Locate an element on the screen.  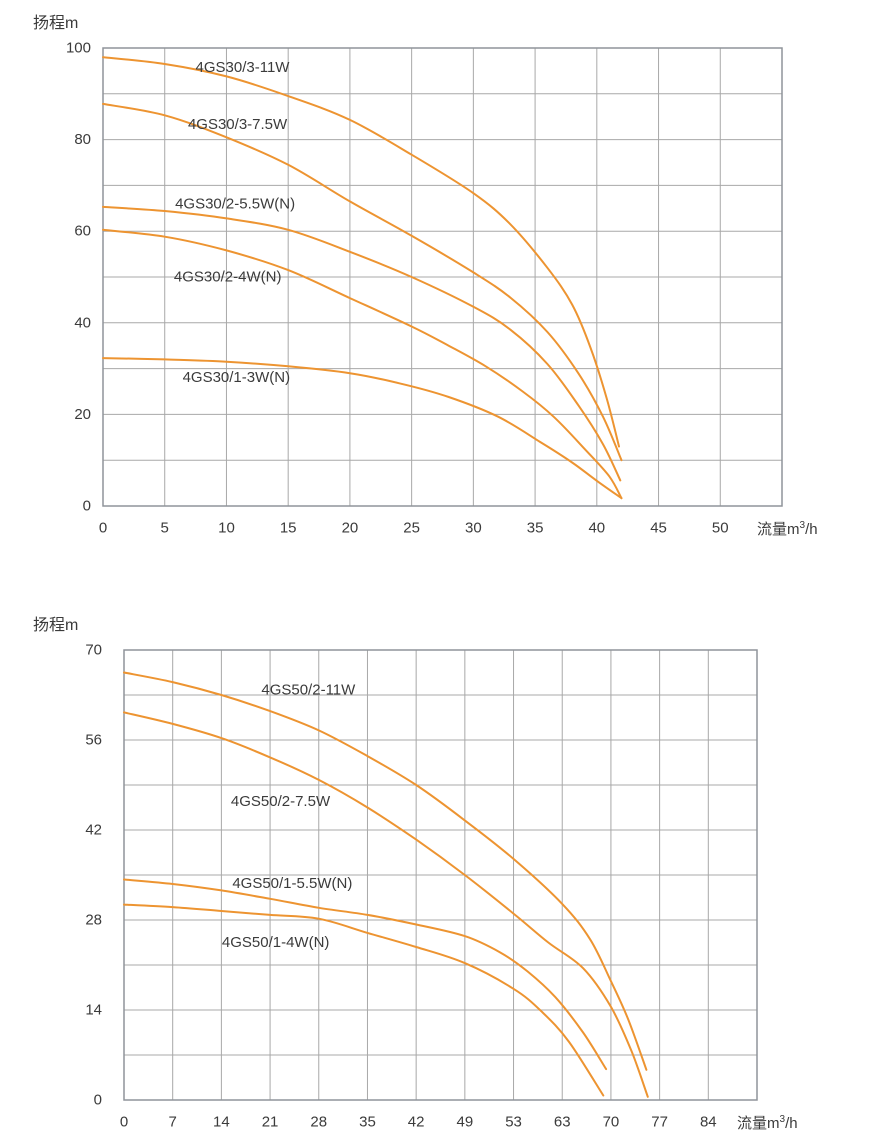
x-tick-label: 20 is located at coordinates (350, 528).